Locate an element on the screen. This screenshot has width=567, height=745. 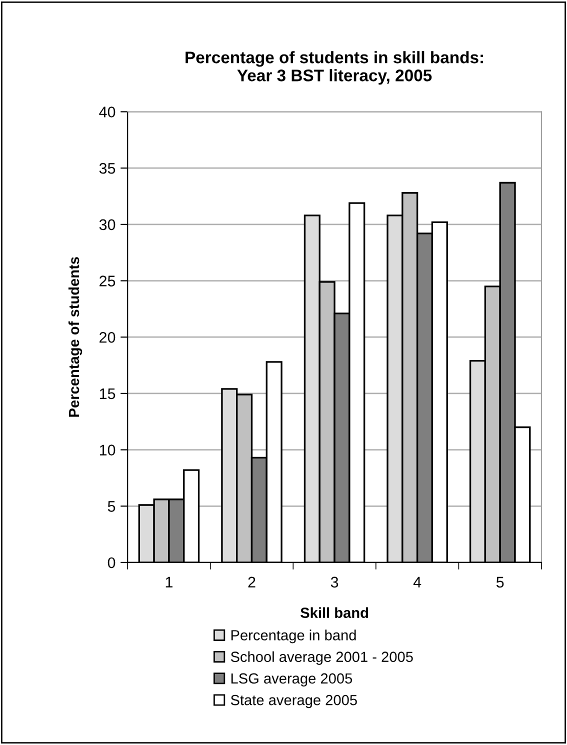
legend-label: Percentage in band is located at coordinates (293, 637).